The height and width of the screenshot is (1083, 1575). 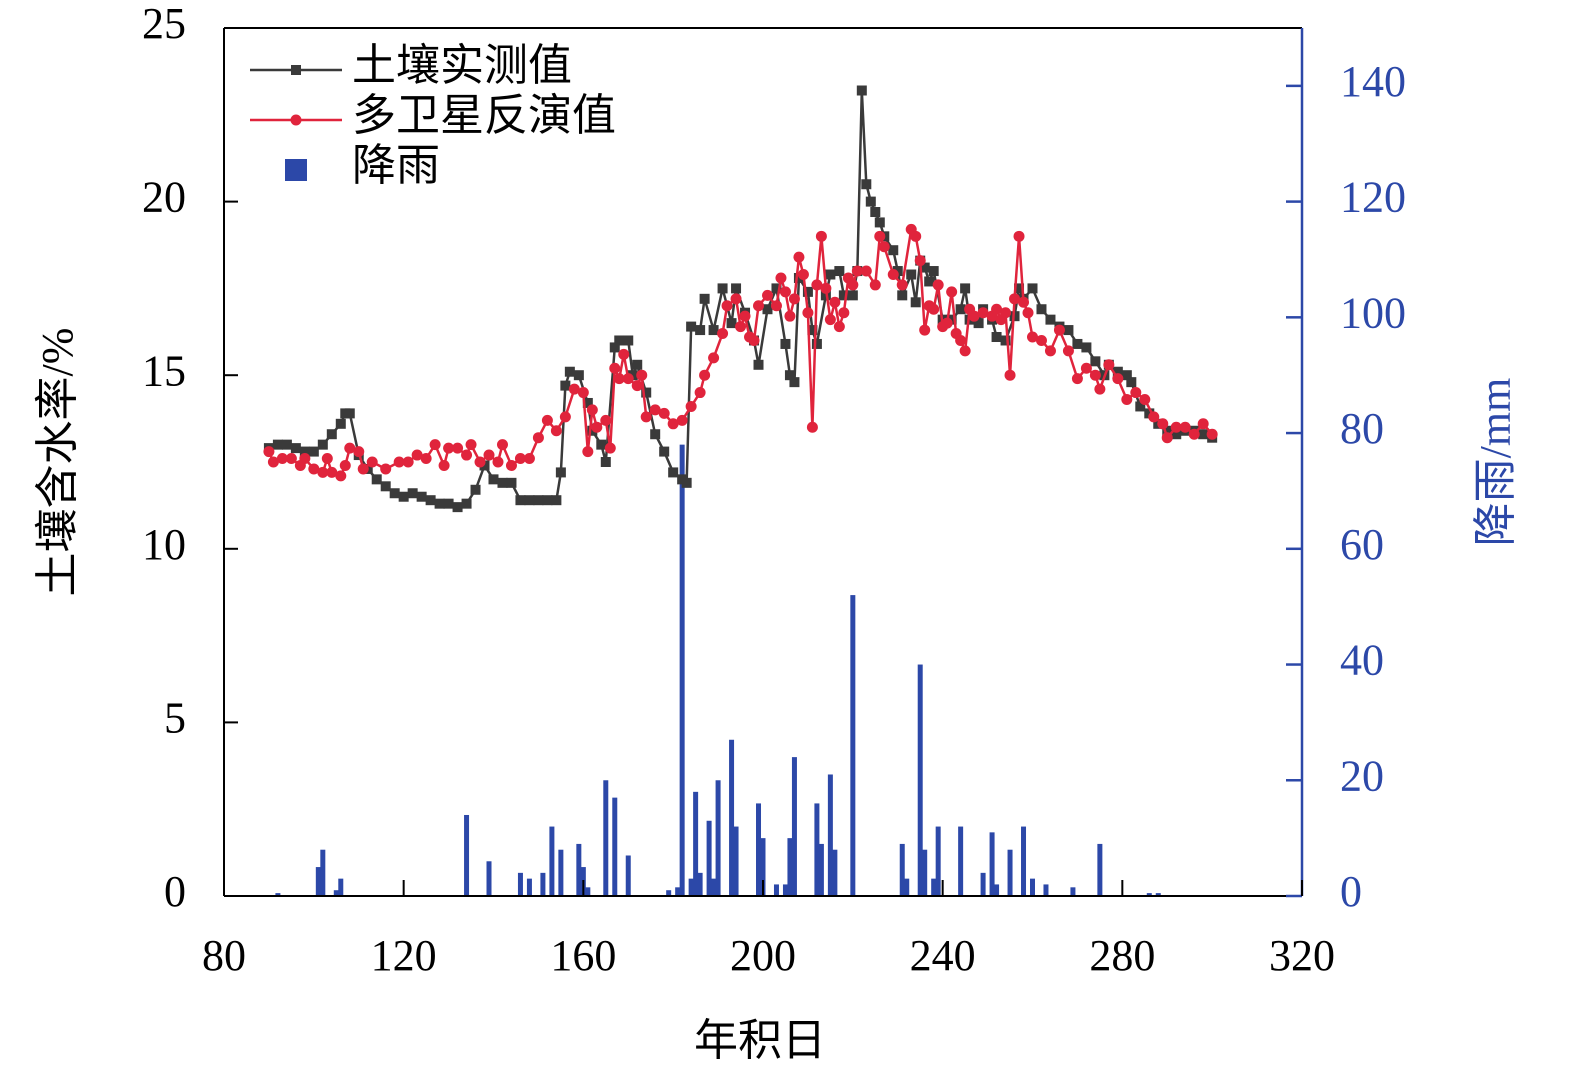 What do you see at coordinates (175, 891) in the screenshot?
I see `y-tick-label: 0` at bounding box center [175, 891].